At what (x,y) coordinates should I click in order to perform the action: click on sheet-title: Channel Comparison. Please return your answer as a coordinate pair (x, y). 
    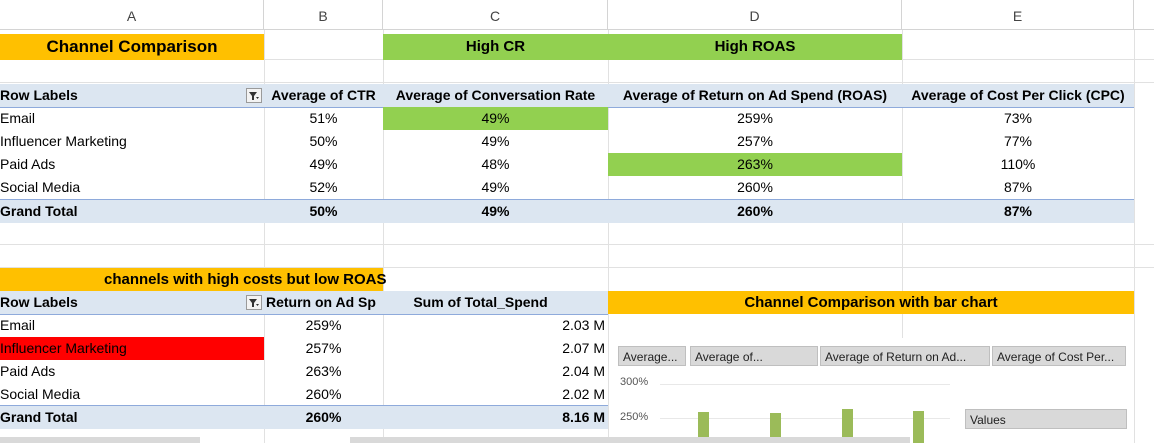
    Looking at the image, I should click on (132, 47).